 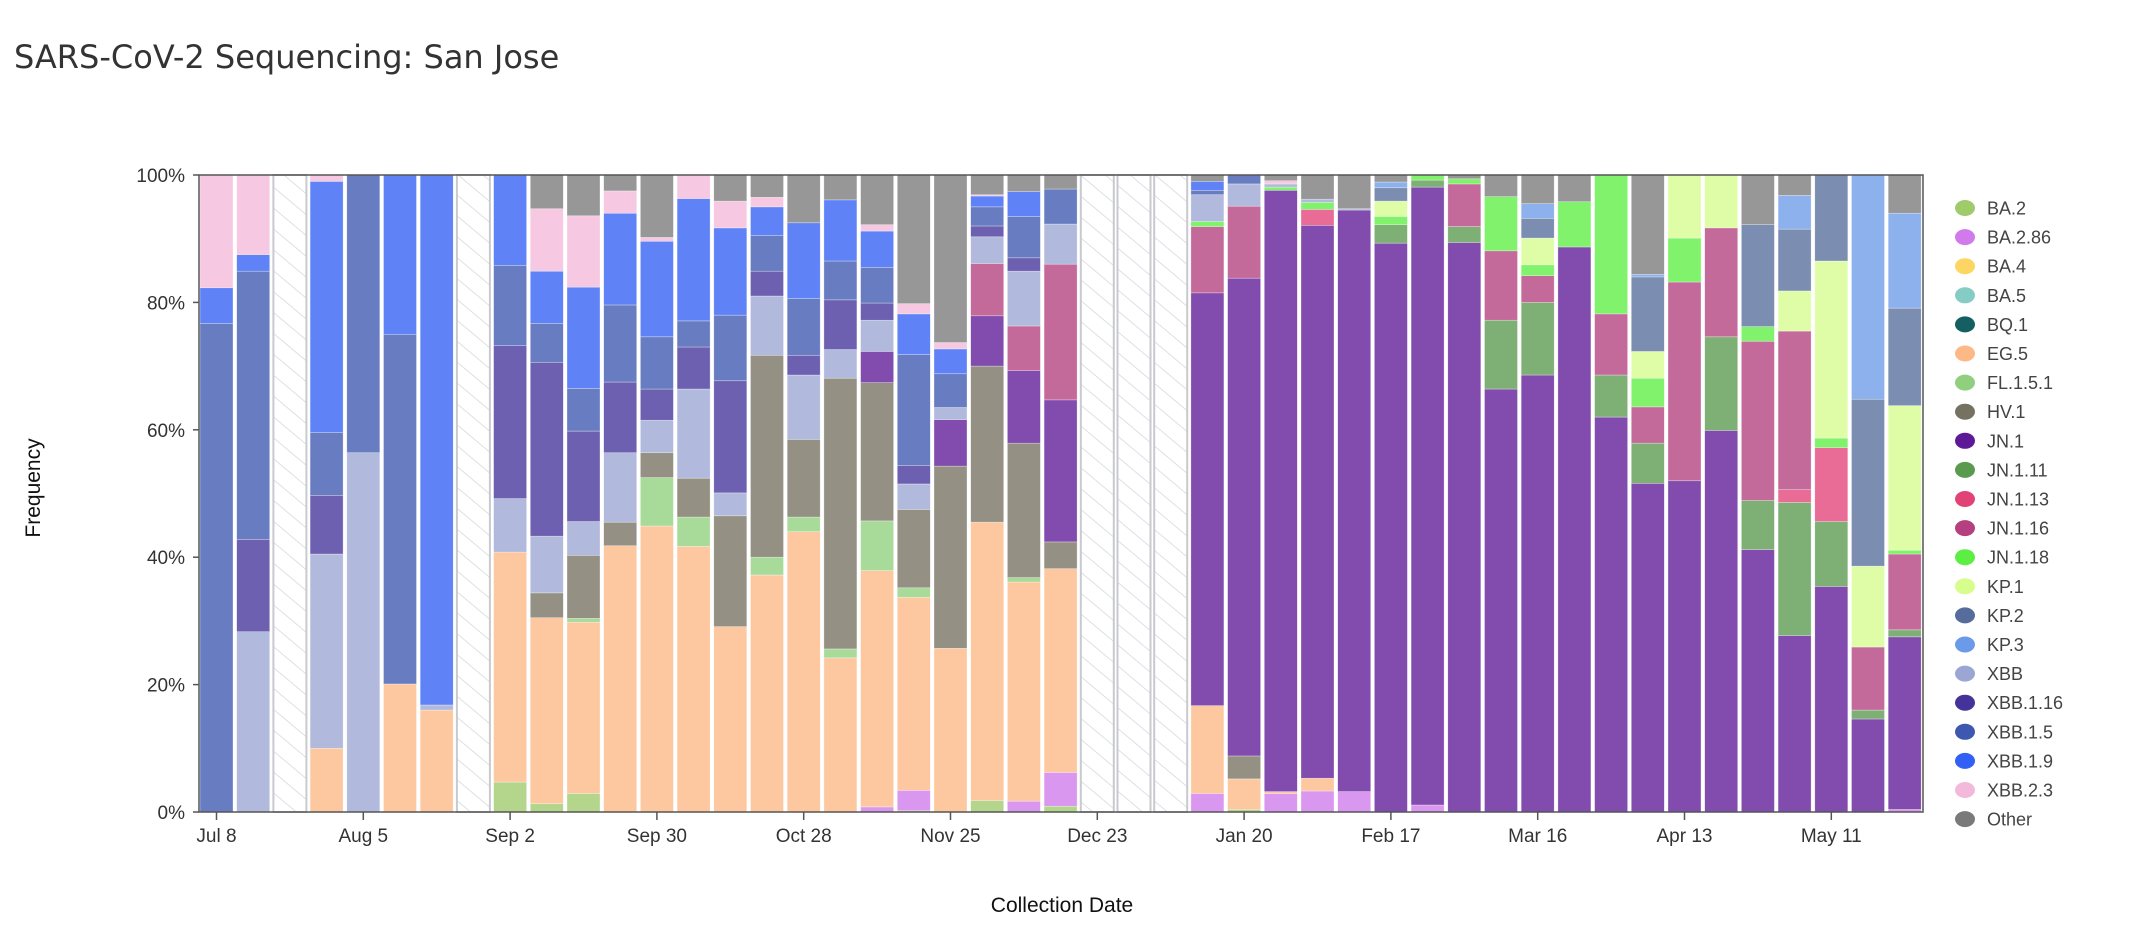 What do you see at coordinates (2009, 703) in the screenshot?
I see `legend-item: XBB.1.16` at bounding box center [2009, 703].